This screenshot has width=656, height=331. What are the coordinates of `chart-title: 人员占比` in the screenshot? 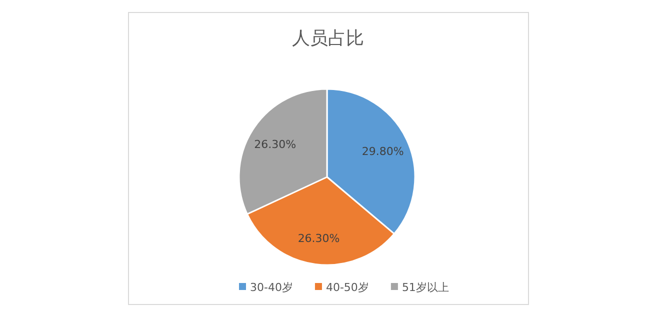 It's located at (328, 38).